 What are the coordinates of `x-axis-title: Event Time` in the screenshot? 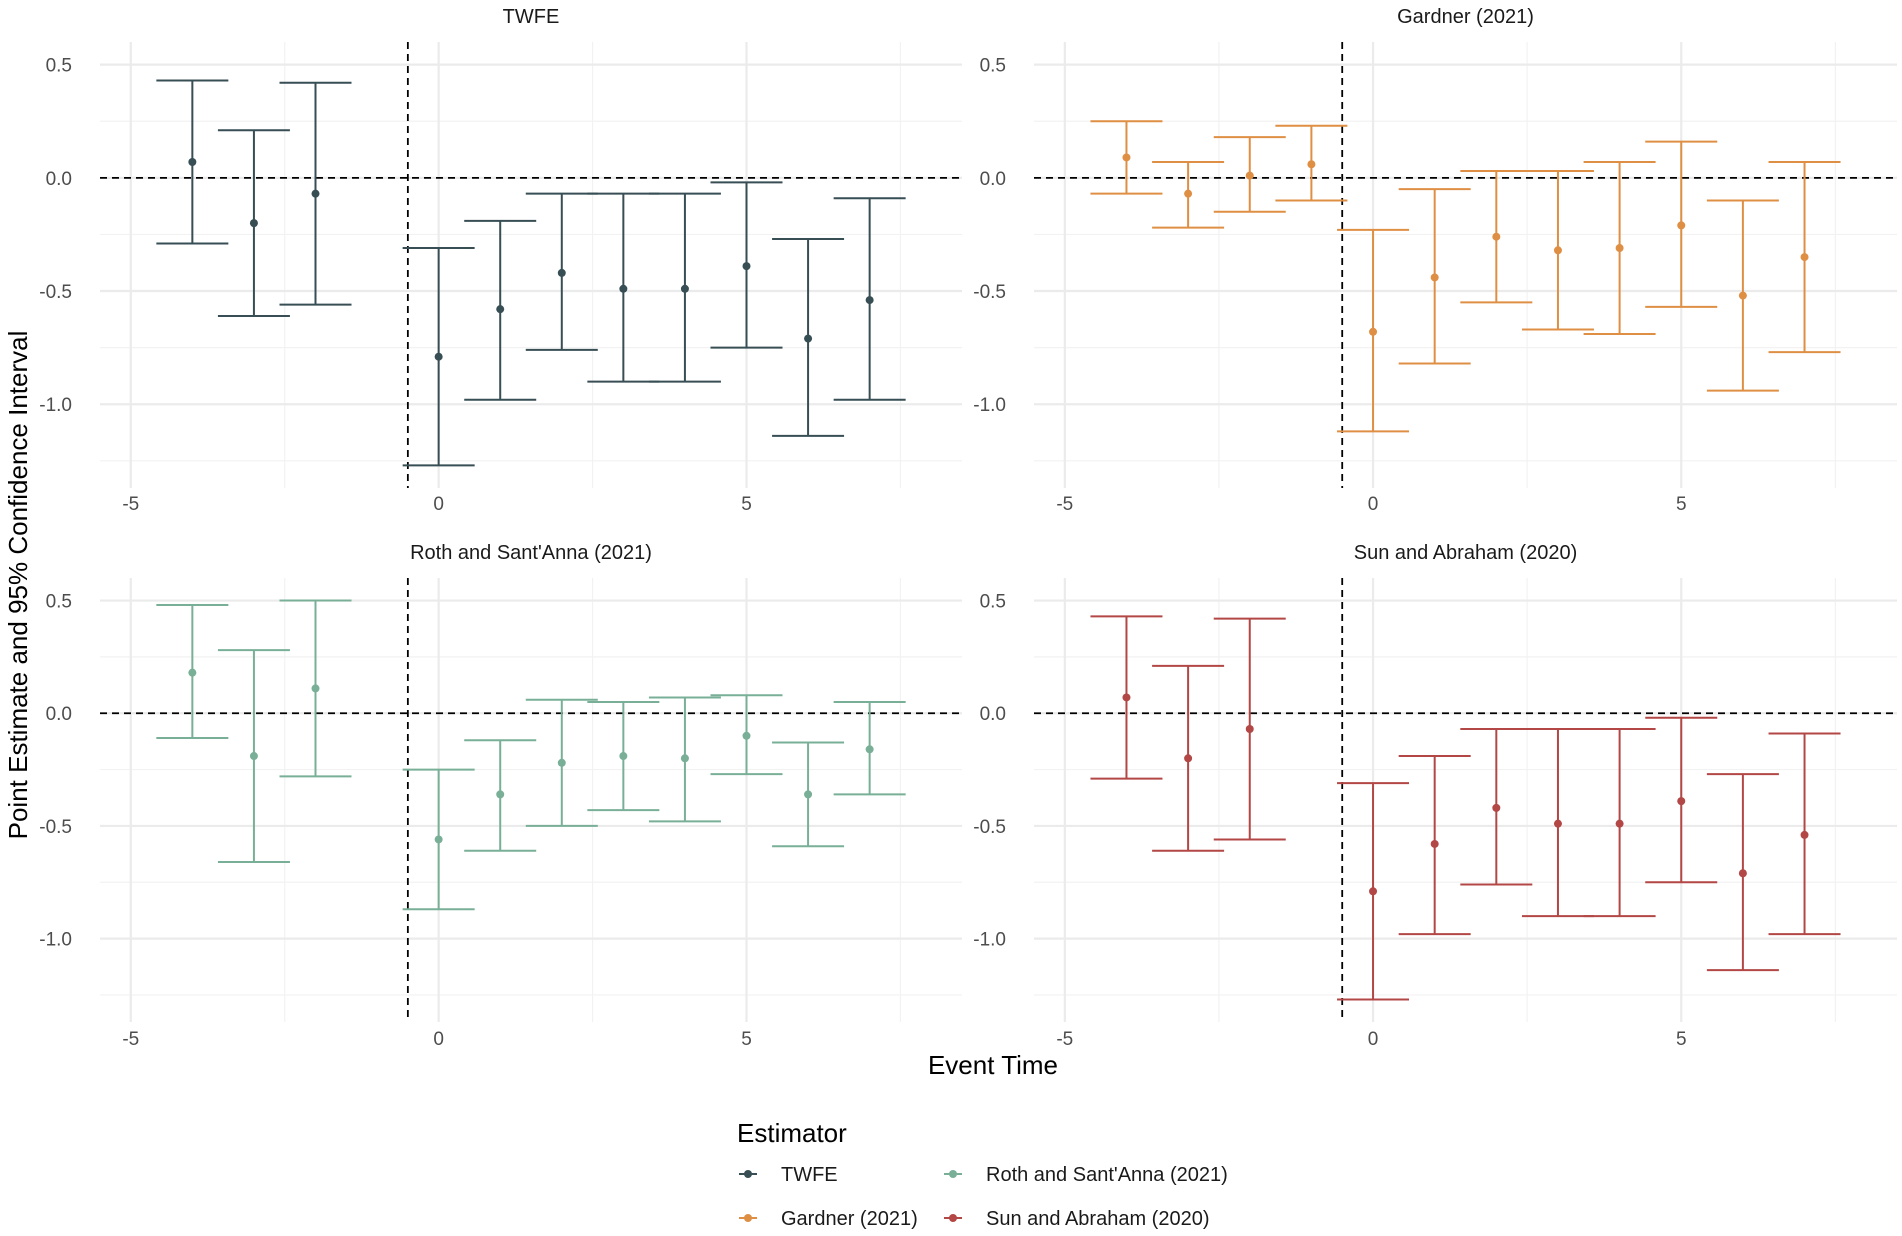 It's located at (993, 1065).